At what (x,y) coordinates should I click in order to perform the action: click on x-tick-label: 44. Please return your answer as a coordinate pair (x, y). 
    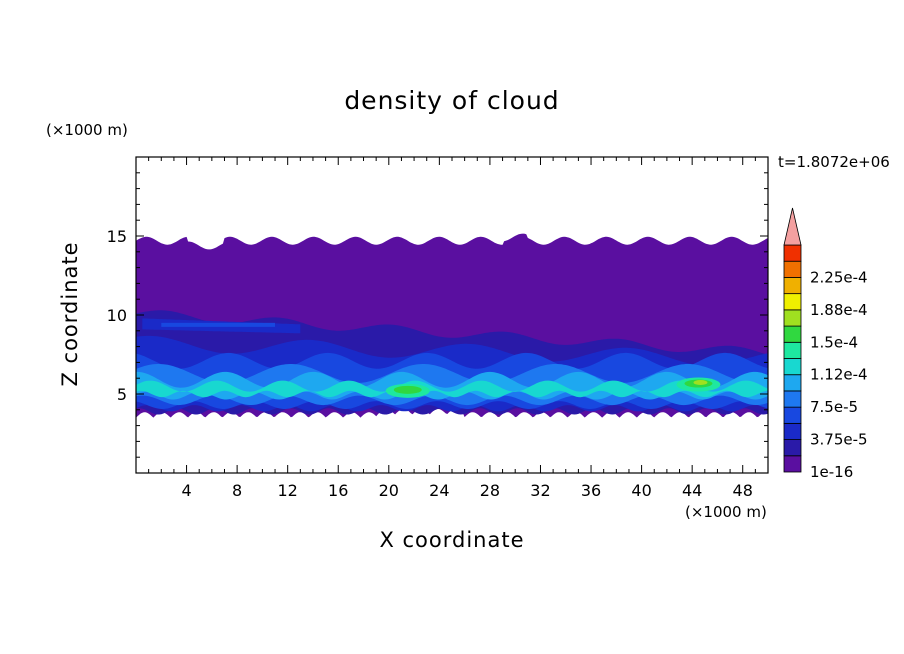
    Looking at the image, I should click on (692, 490).